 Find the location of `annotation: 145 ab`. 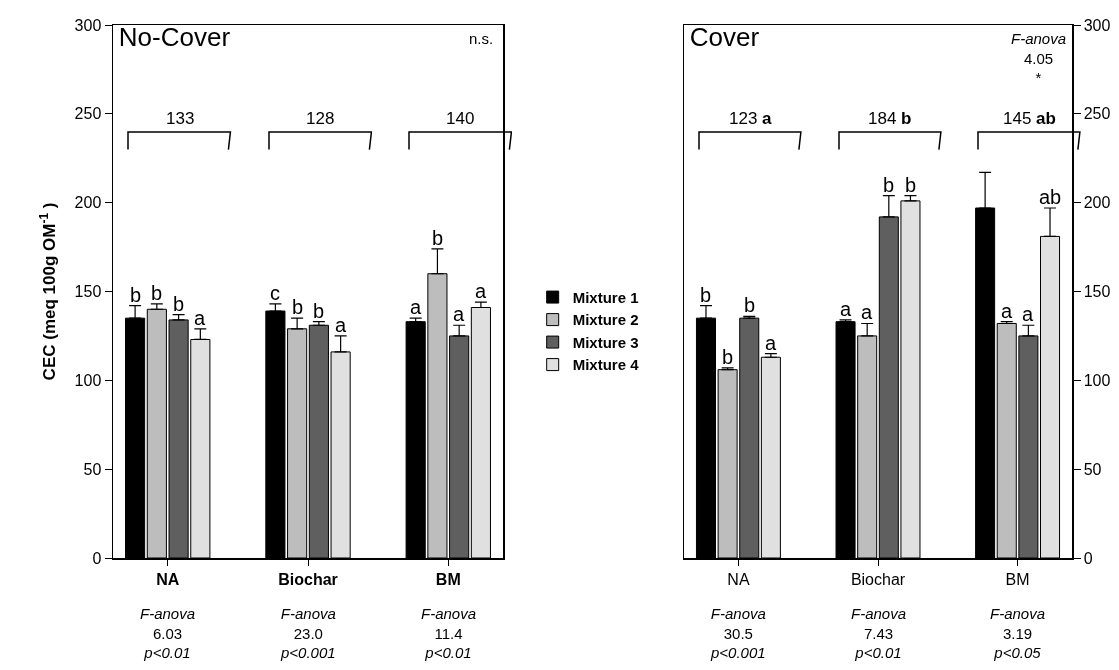

annotation: 145 ab is located at coordinates (1029, 118).